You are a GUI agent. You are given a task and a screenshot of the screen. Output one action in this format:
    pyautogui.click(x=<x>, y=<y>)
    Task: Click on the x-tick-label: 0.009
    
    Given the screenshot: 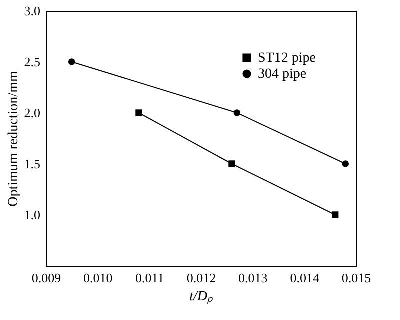 What is the action you would take?
    pyautogui.click(x=47, y=278)
    